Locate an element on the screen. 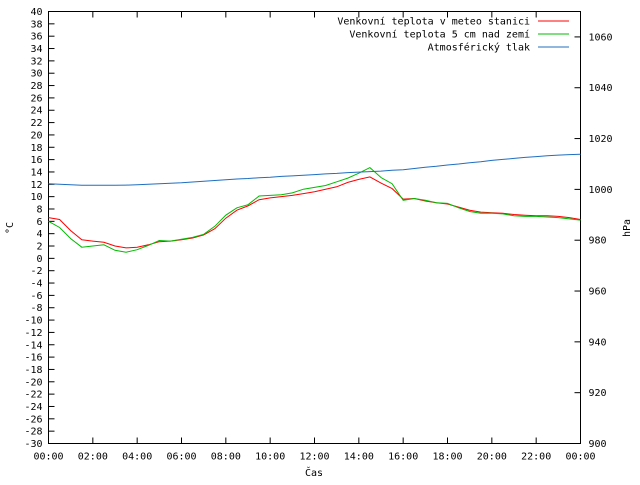  x-tick-label: 02:00 is located at coordinates (93, 457).